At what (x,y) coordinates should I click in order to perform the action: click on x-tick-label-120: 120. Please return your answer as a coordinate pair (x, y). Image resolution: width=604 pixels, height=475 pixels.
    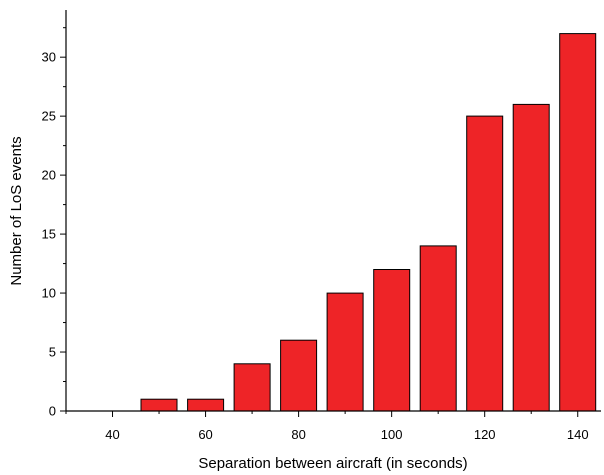
    Looking at the image, I should click on (485, 434).